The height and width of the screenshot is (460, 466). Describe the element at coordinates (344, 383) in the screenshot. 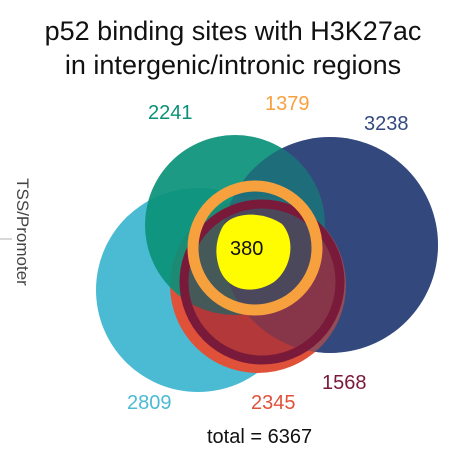

I see `set-maroon-count: 1568` at that location.